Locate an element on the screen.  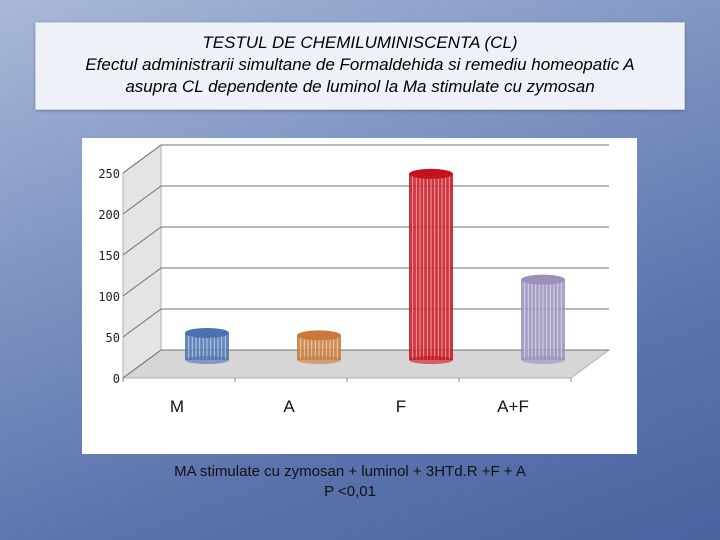
y-tick-label: 200 is located at coordinates (109, 215).